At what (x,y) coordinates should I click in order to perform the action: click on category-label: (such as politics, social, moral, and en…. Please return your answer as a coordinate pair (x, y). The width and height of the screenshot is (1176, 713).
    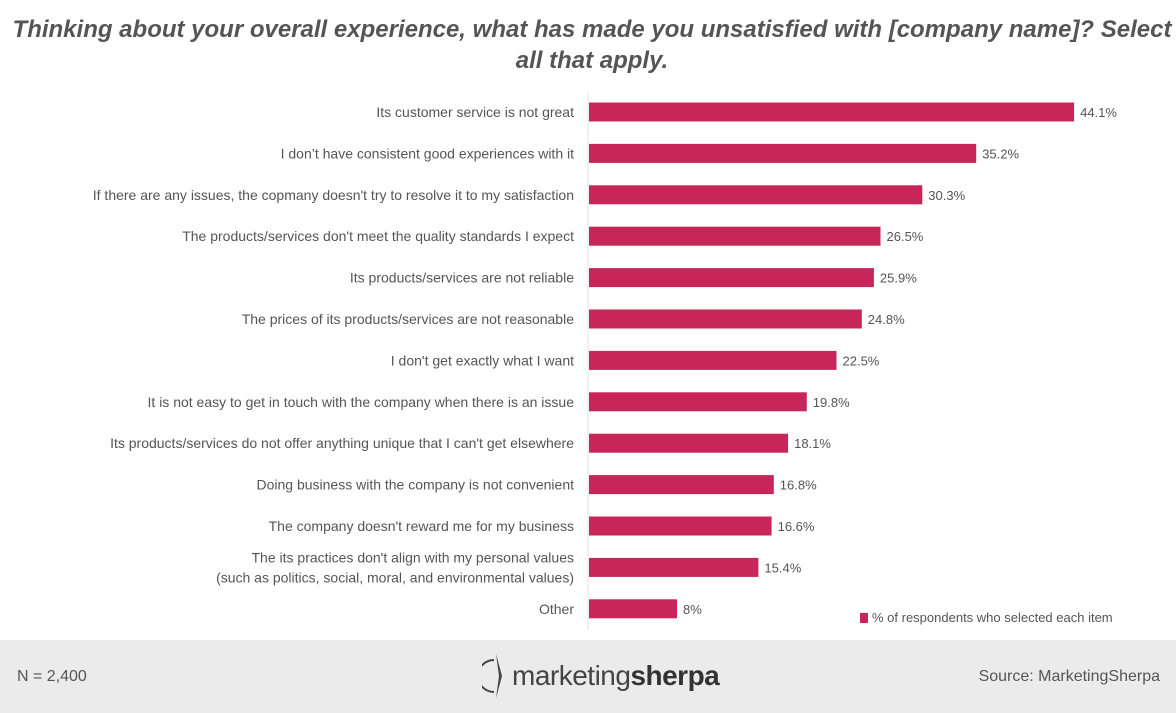
    Looking at the image, I should click on (395, 577).